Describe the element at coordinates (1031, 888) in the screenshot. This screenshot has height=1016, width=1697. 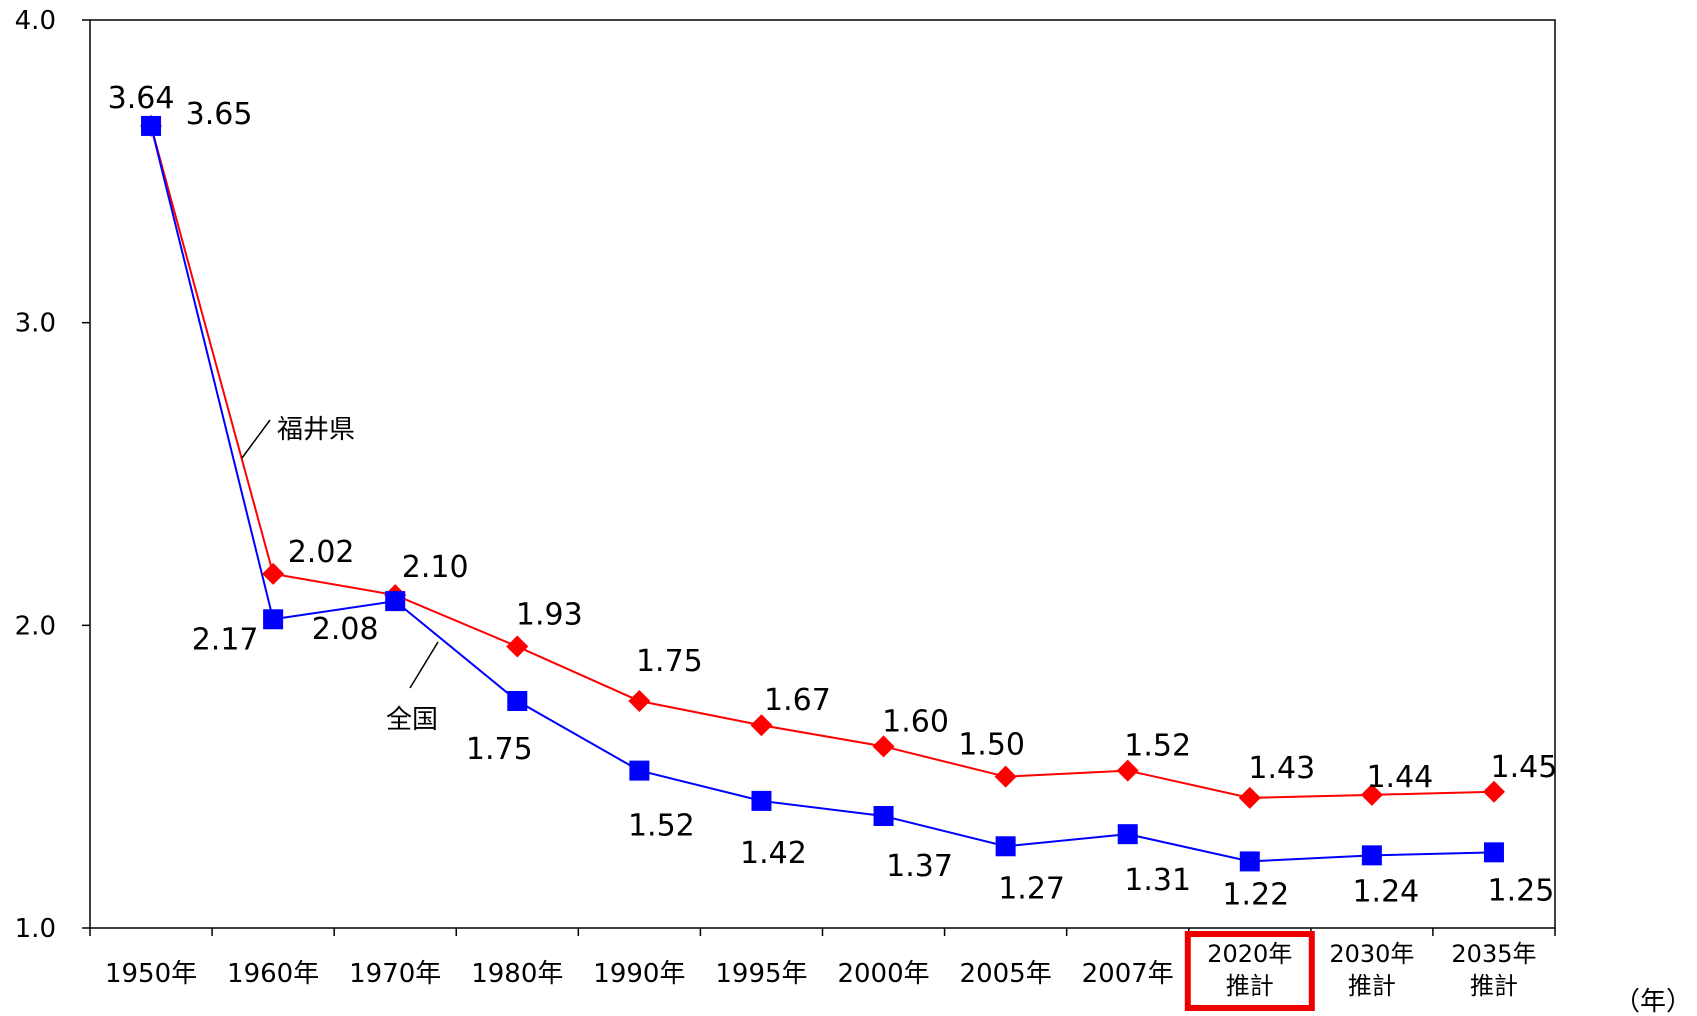
I see `data-label-national: 1.27` at that location.